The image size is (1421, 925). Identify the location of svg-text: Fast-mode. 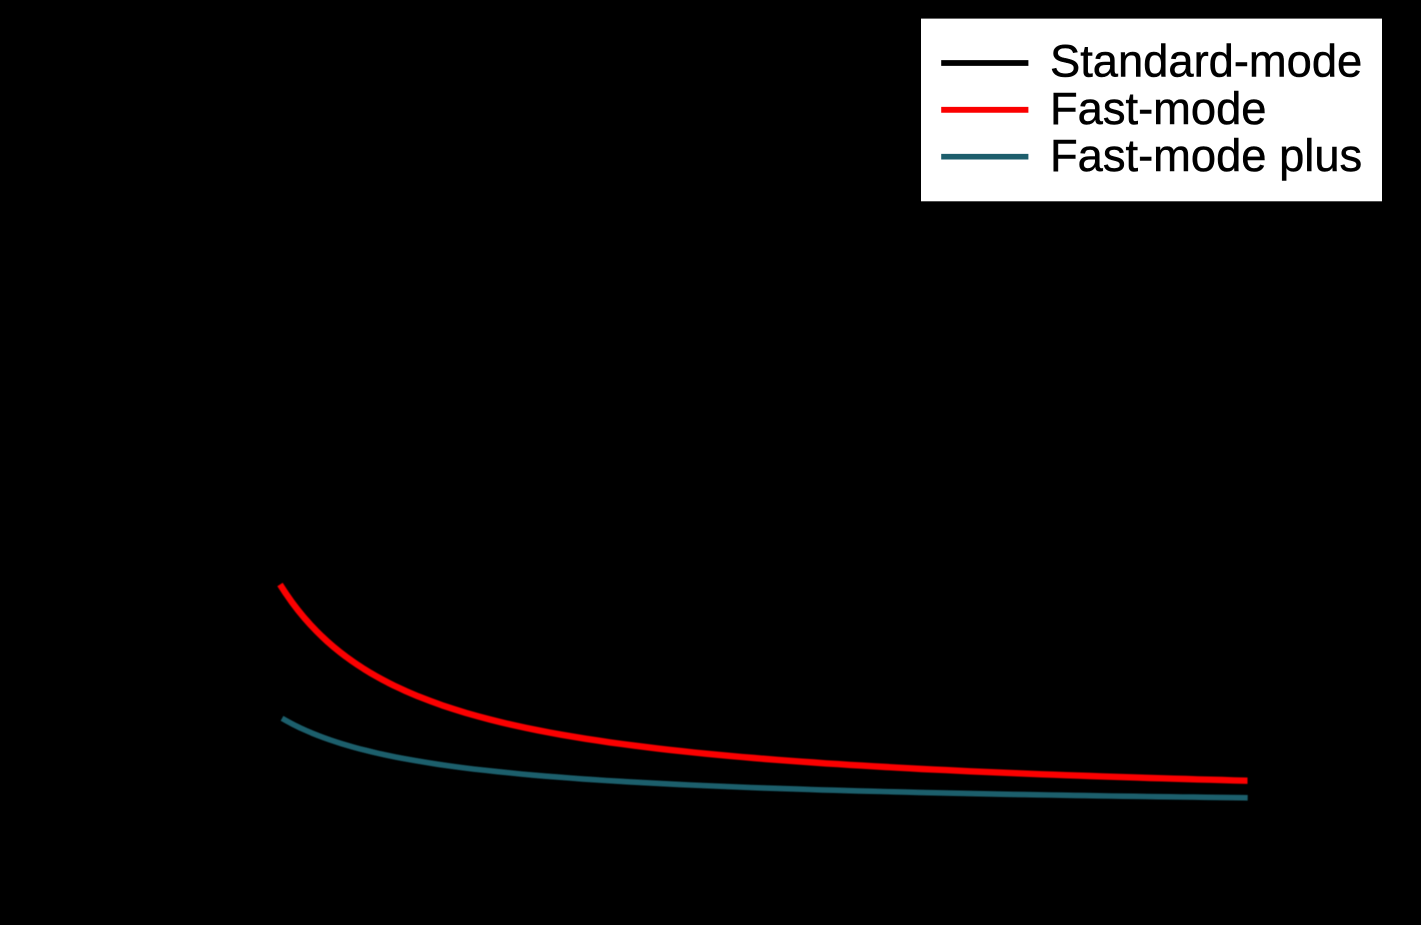
(1158, 108).